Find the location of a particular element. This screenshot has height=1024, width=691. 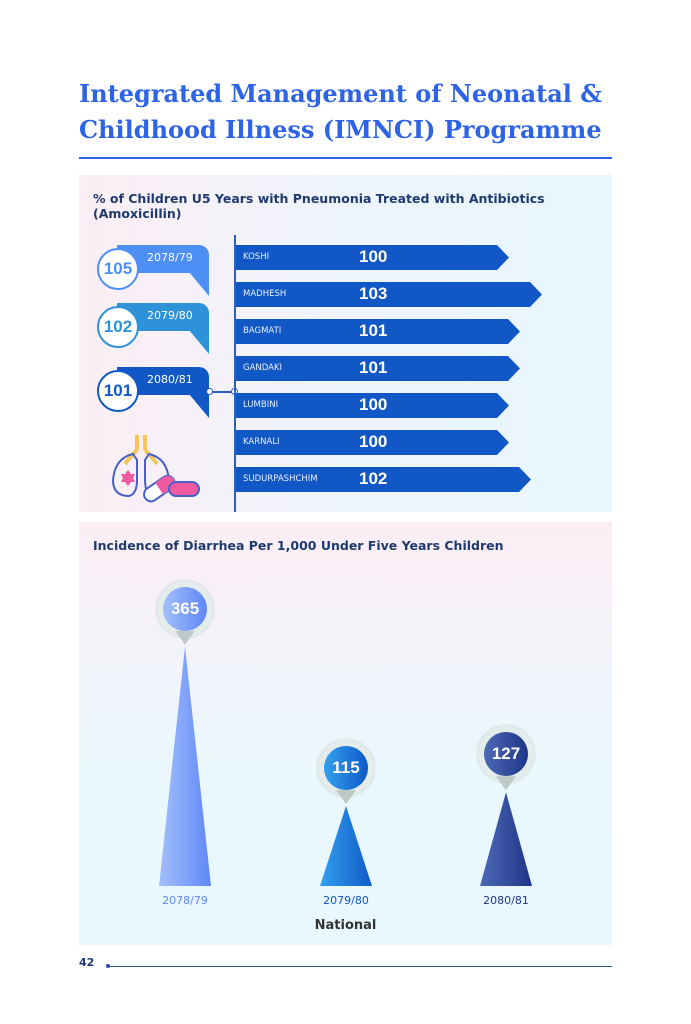

bar-lumbini: LUMBINI 100 is located at coordinates (372, 405).